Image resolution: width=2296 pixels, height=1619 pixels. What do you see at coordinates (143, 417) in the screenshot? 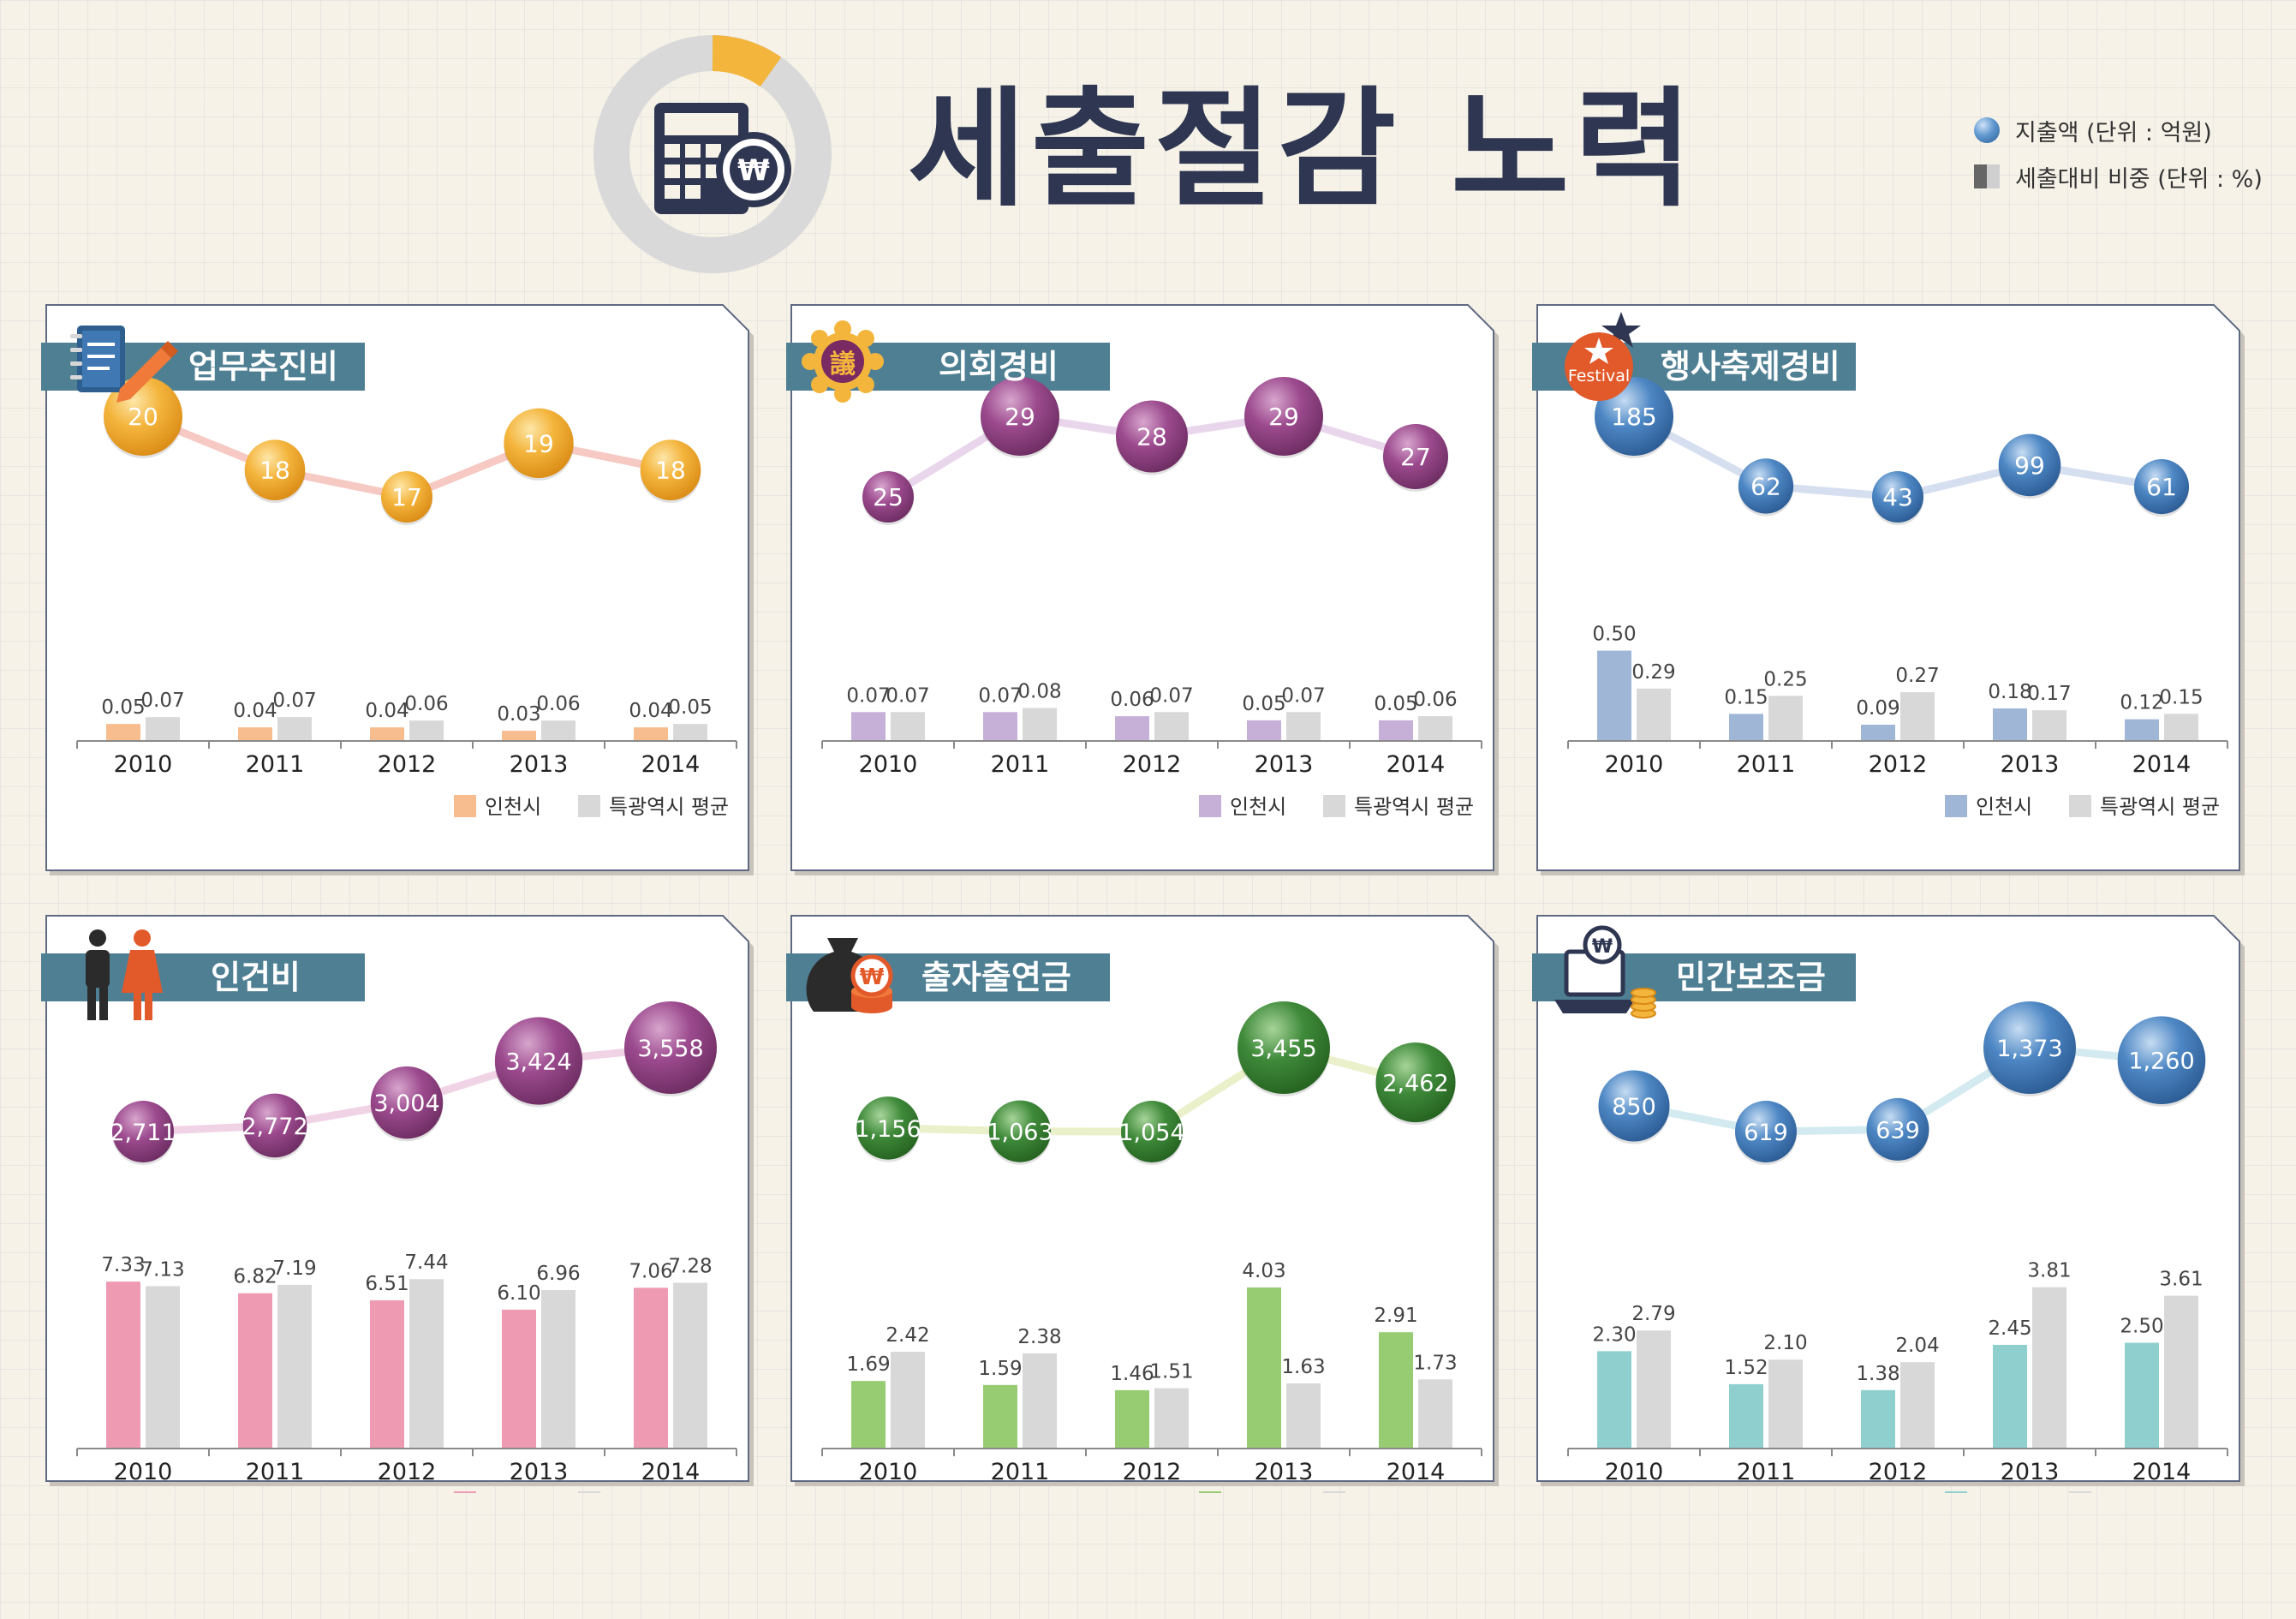
I see `bubble-value-label: 20` at bounding box center [143, 417].